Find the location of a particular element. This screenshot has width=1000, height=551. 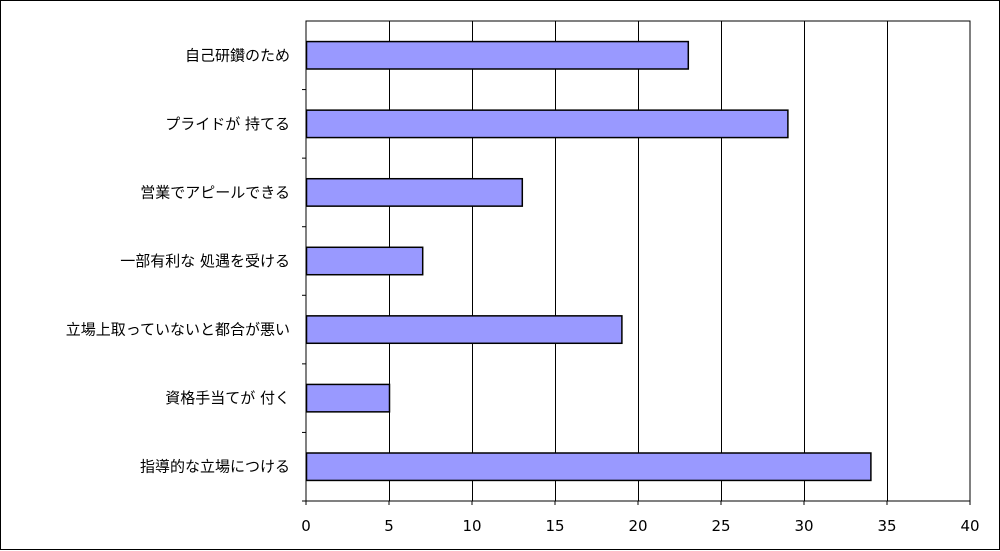

category-label: プライドが 持てる is located at coordinates (227, 124).